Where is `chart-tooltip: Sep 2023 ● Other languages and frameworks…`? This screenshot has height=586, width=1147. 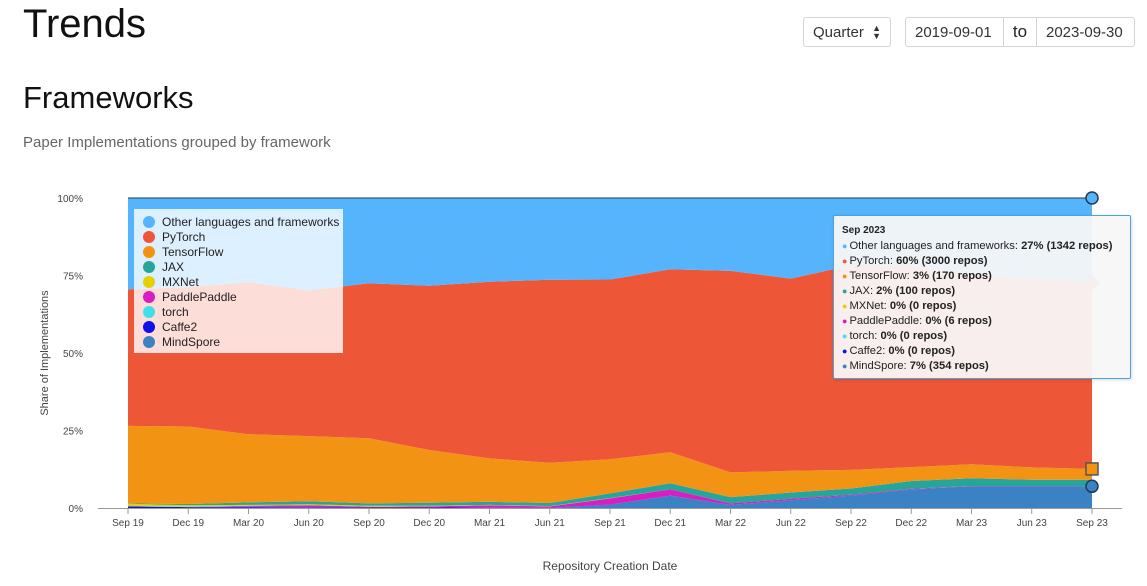
chart-tooltip: Sep 2023 ● Other languages and frameworks… is located at coordinates (982, 297).